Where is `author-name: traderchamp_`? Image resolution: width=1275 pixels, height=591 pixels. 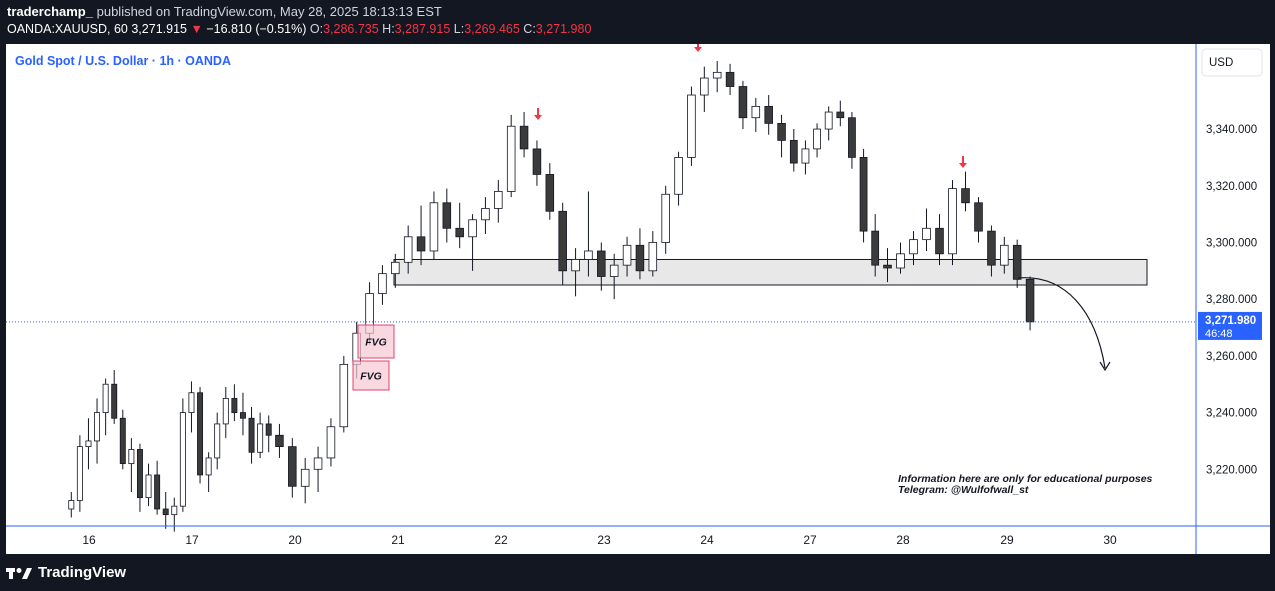 author-name: traderchamp_ is located at coordinates (50, 11).